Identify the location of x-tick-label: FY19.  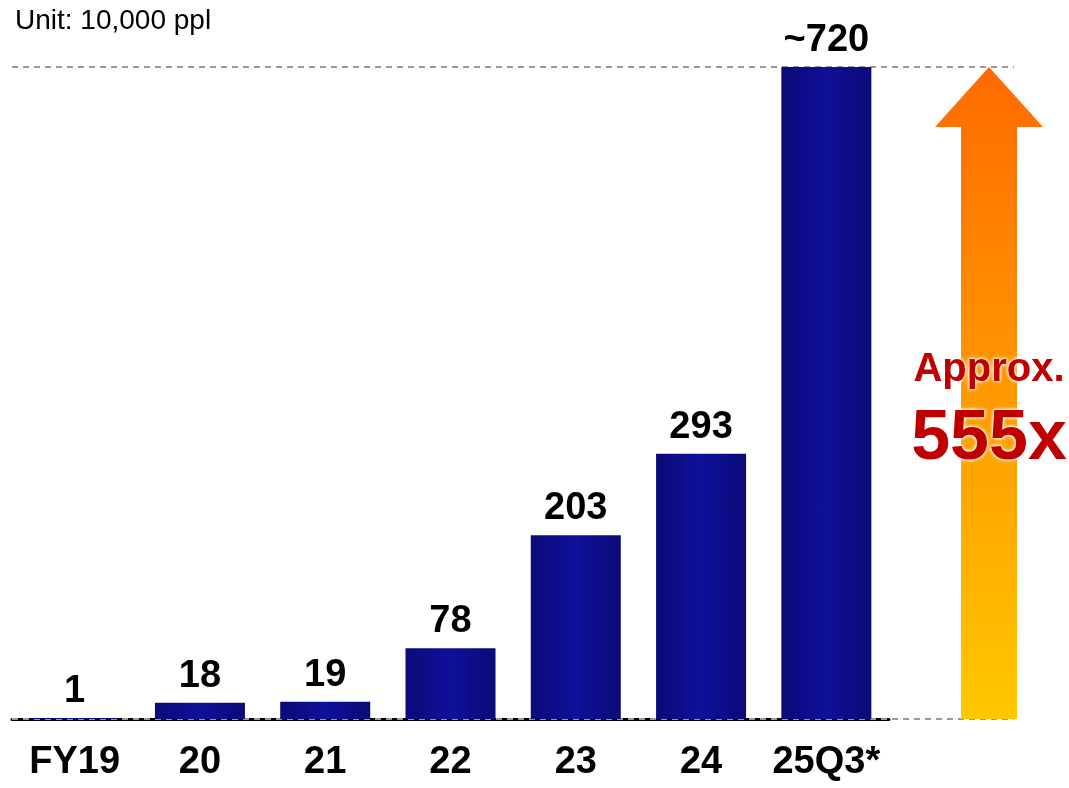
(75, 760).